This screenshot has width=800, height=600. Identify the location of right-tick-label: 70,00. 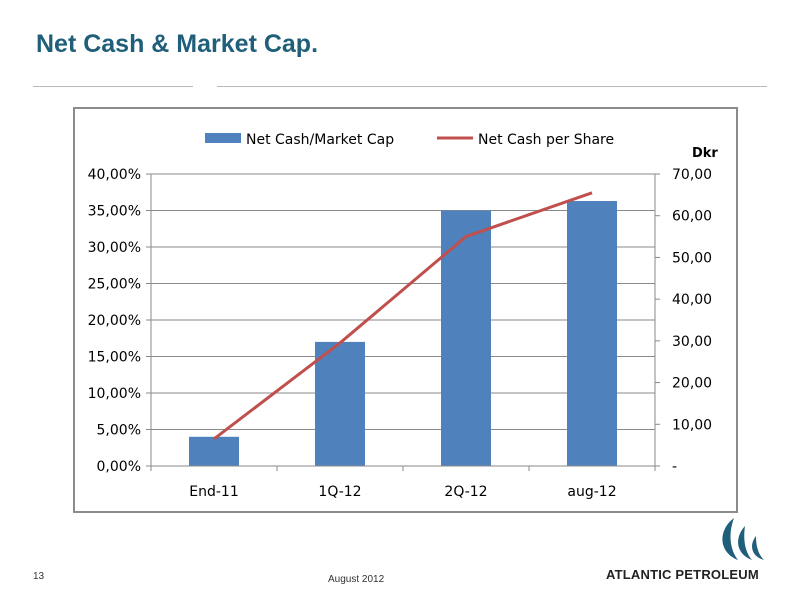
(692, 175).